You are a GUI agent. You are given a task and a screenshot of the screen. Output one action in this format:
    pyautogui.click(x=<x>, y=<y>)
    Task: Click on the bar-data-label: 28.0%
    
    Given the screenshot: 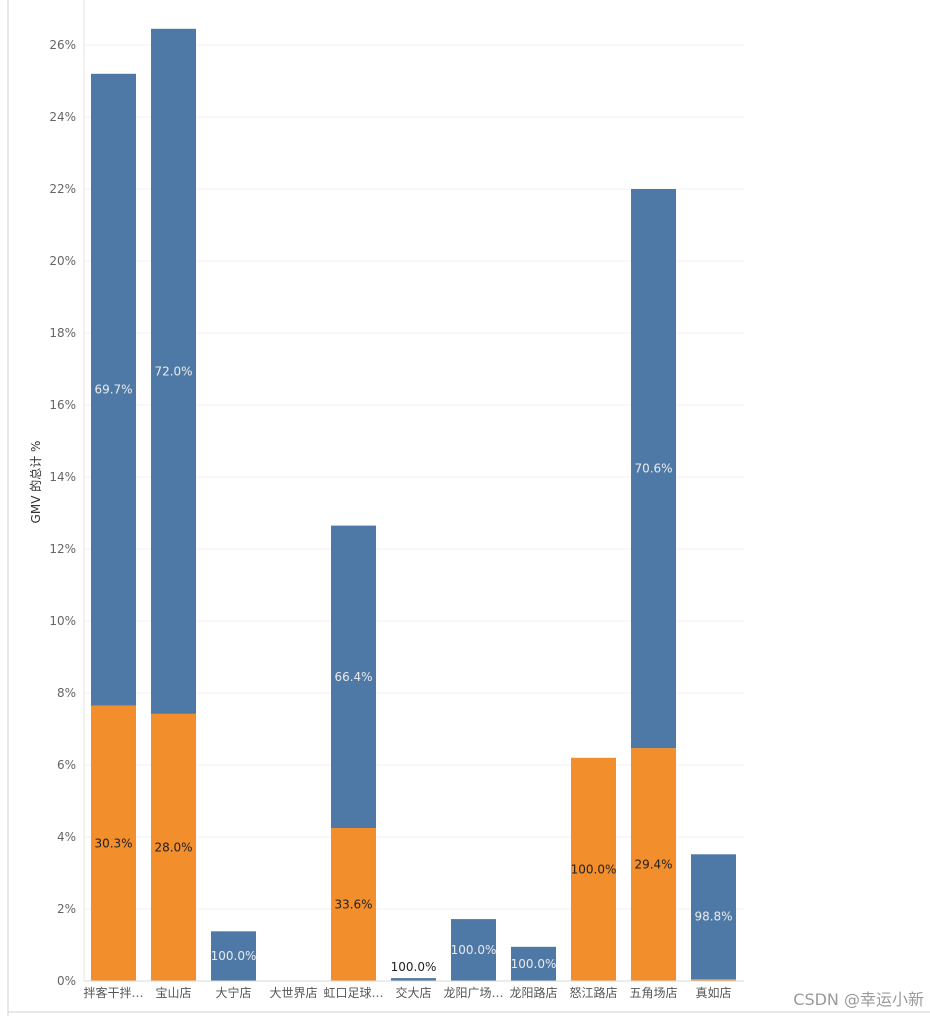 What is the action you would take?
    pyautogui.click(x=173, y=847)
    